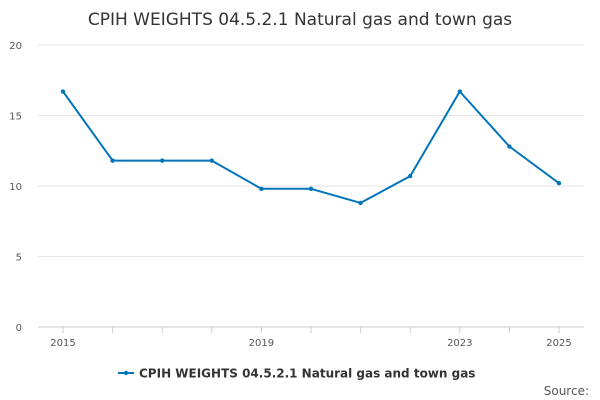  Describe the element at coordinates (15, 46) in the screenshot. I see `y-tick-label: 20` at that location.